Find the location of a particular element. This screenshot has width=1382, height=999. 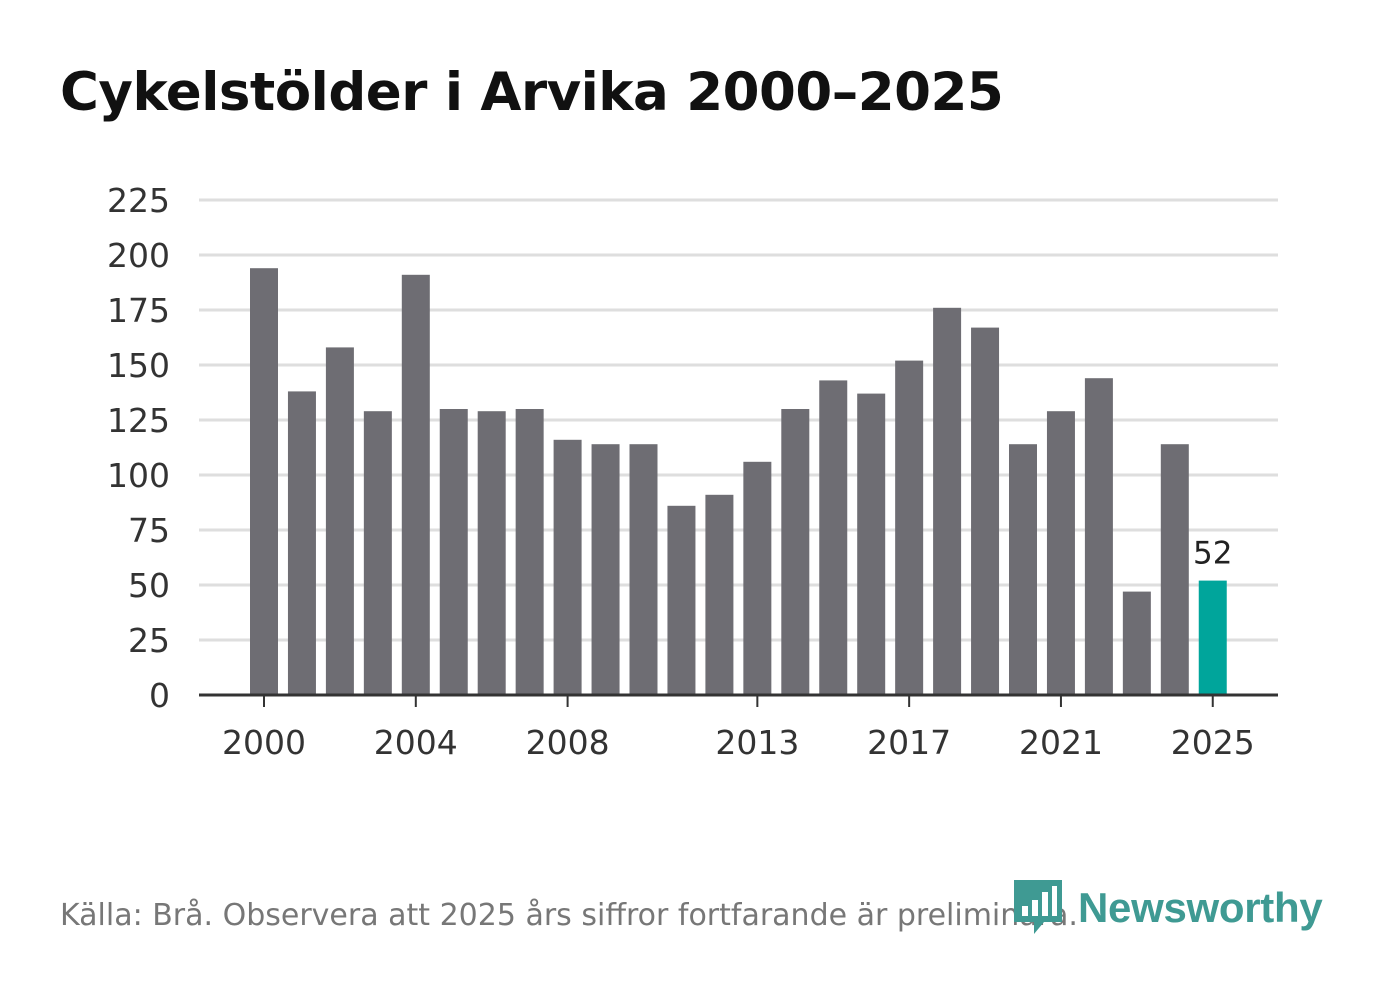

y-tick-label-100: 100 is located at coordinates (138, 475).